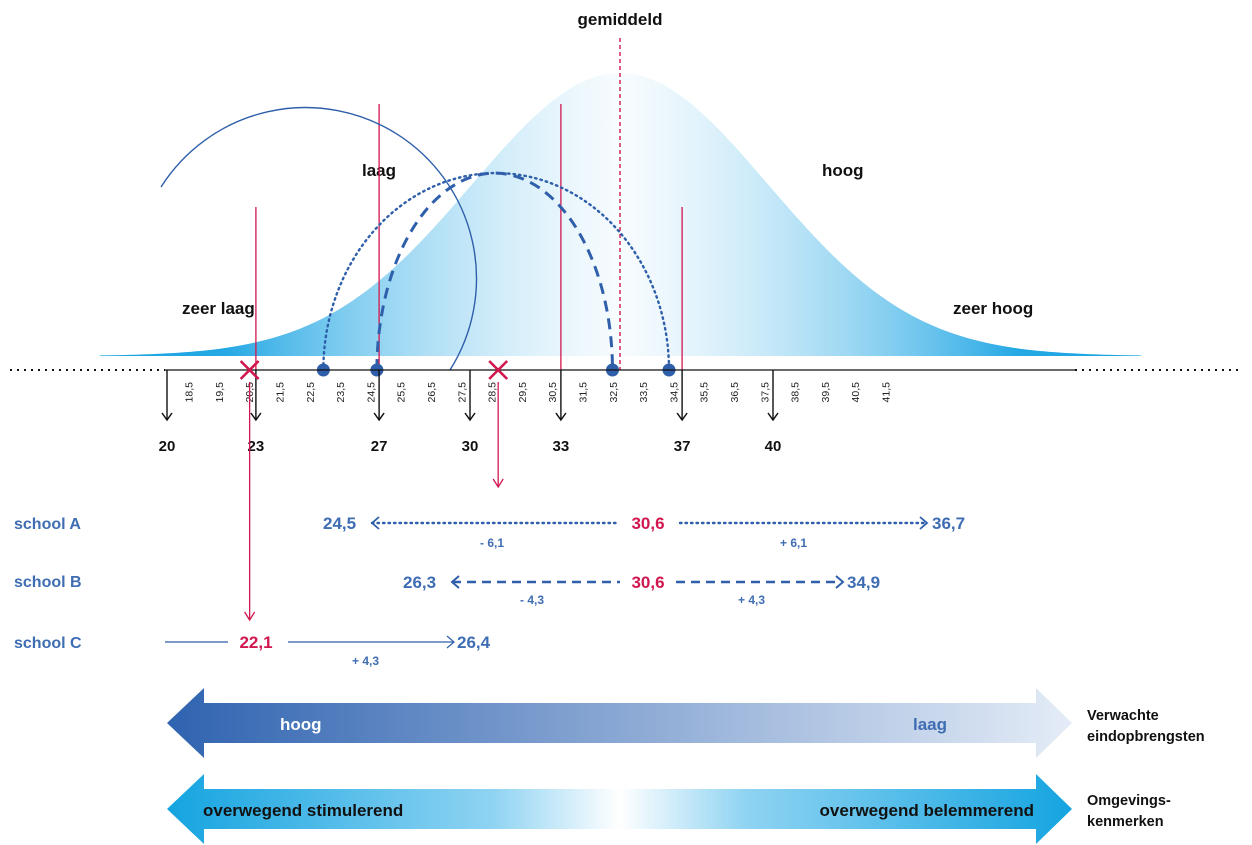 The width and height of the screenshot is (1252, 845). Describe the element at coordinates (47, 524) in the screenshot. I see `school-a-label: school A` at that location.